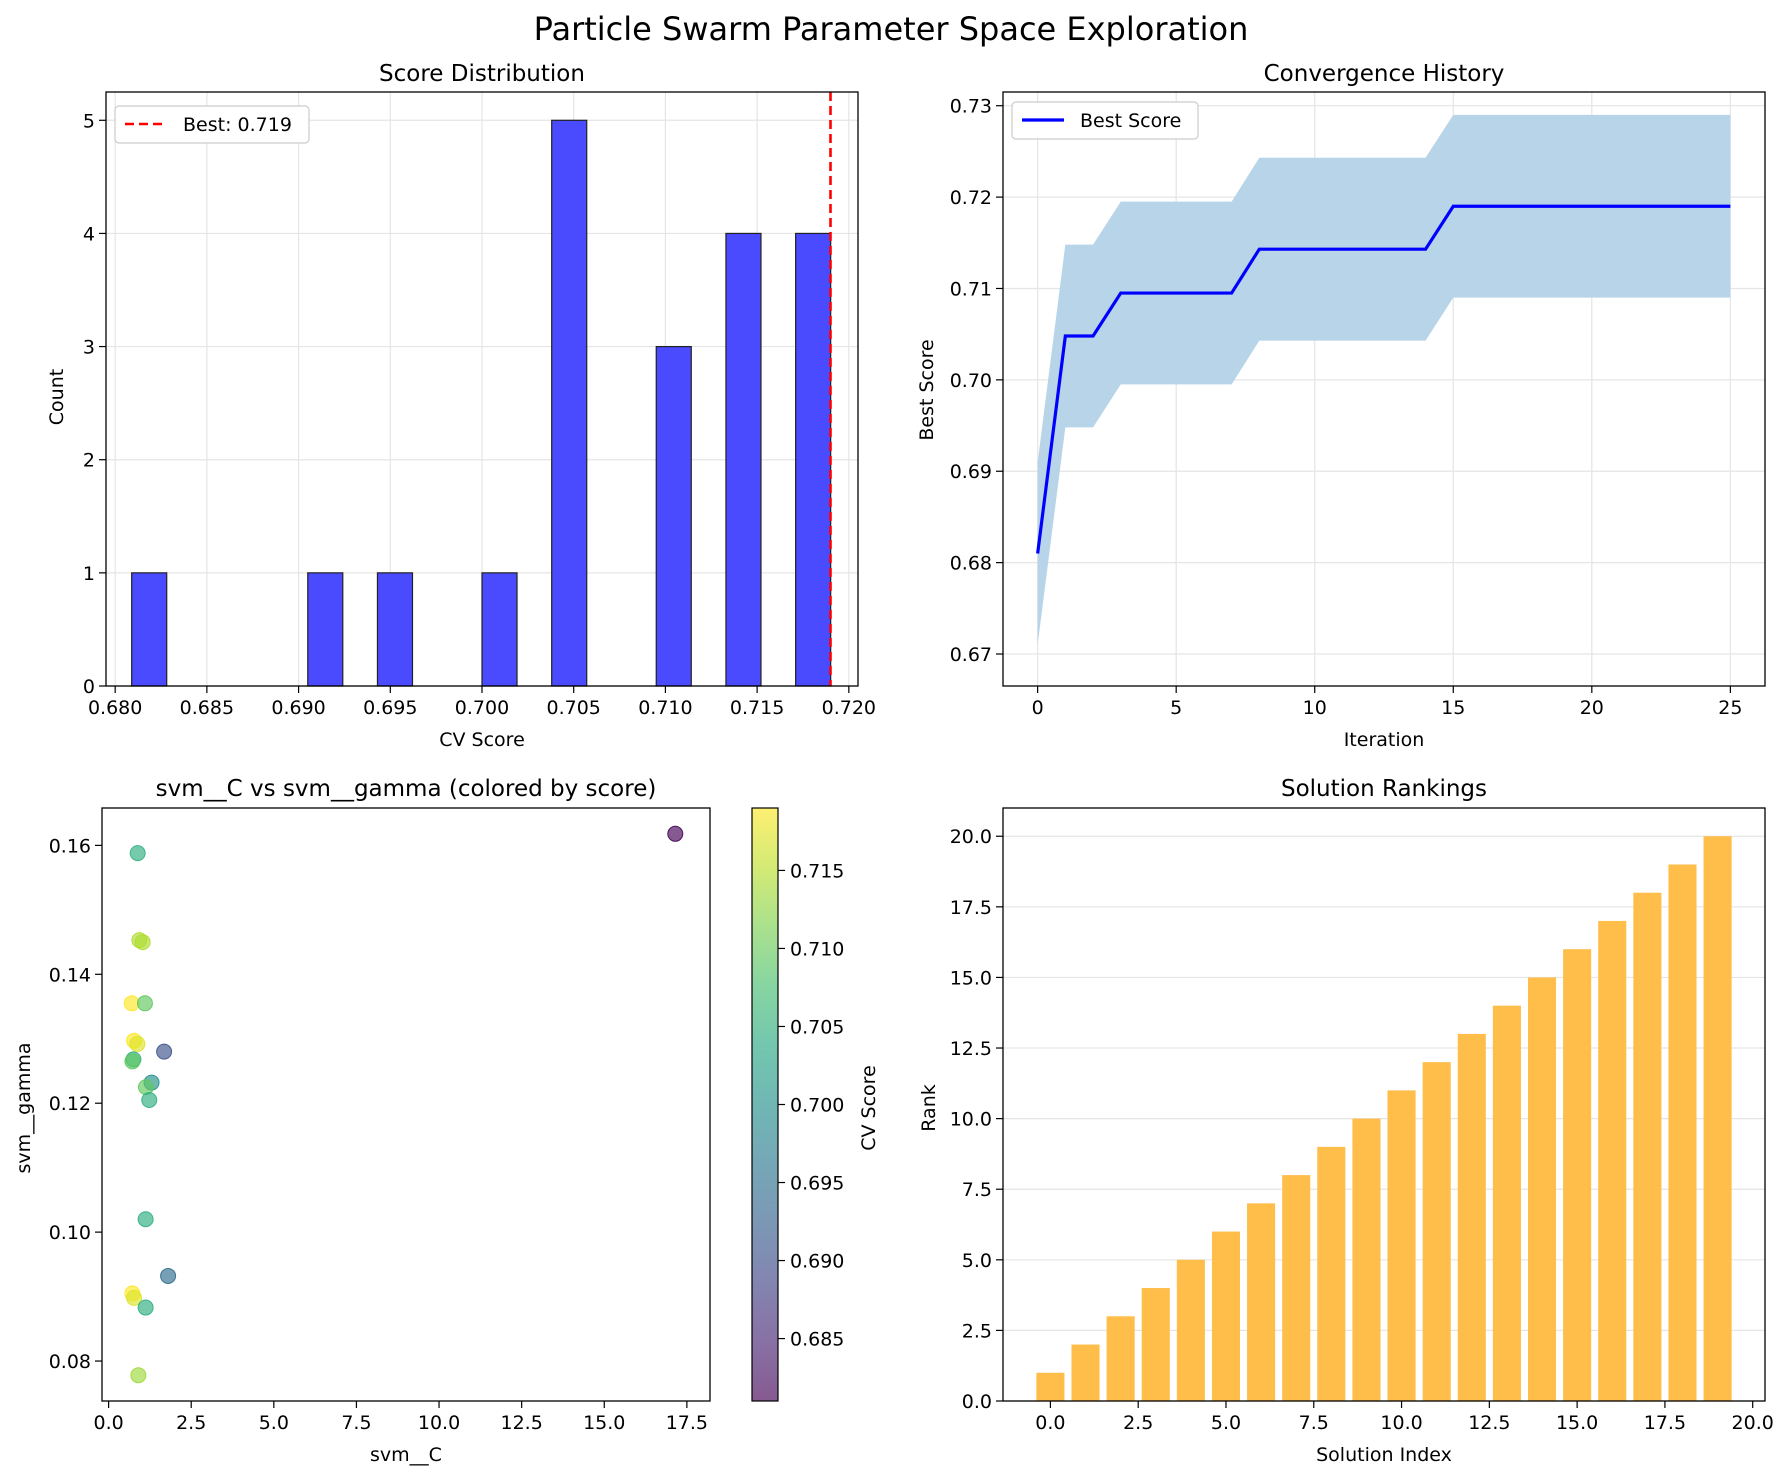 Image resolution: width=1782 pixels, height=1476 pixels. What do you see at coordinates (817, 1106) in the screenshot?
I see `colorbar-tick-label: 0.700` at bounding box center [817, 1106].